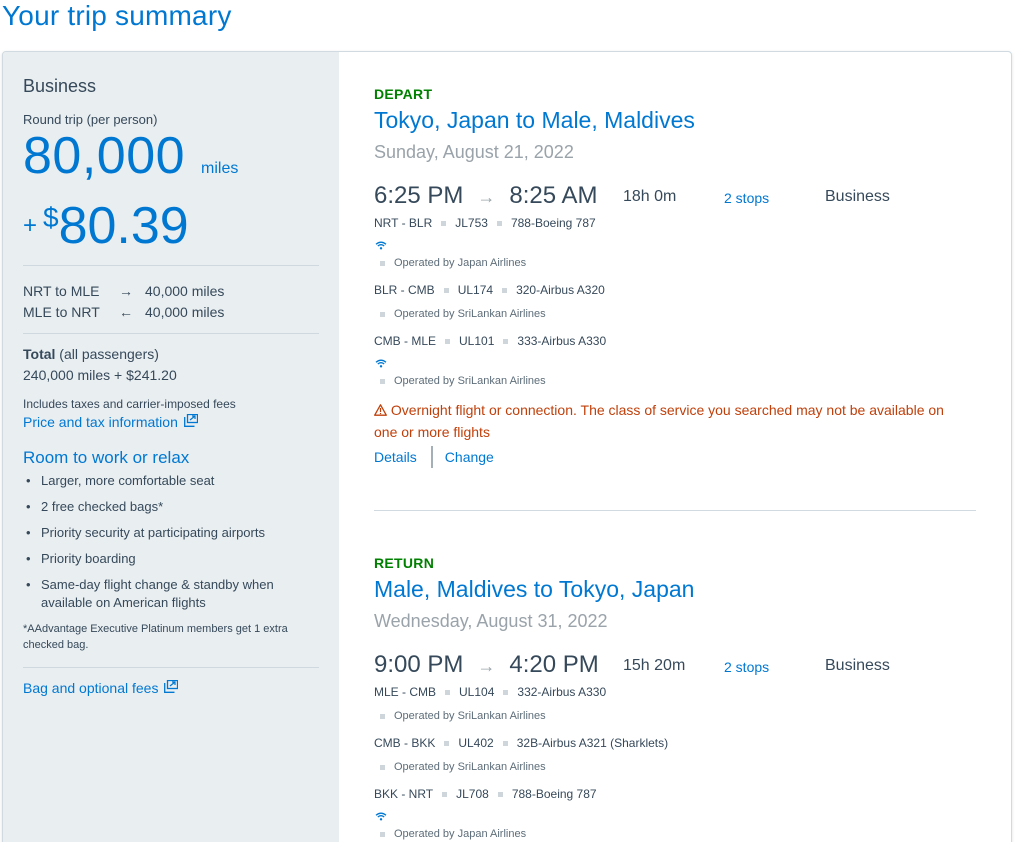  Describe the element at coordinates (477, 341) in the screenshot. I see `leg-flight-number: UL101` at that location.